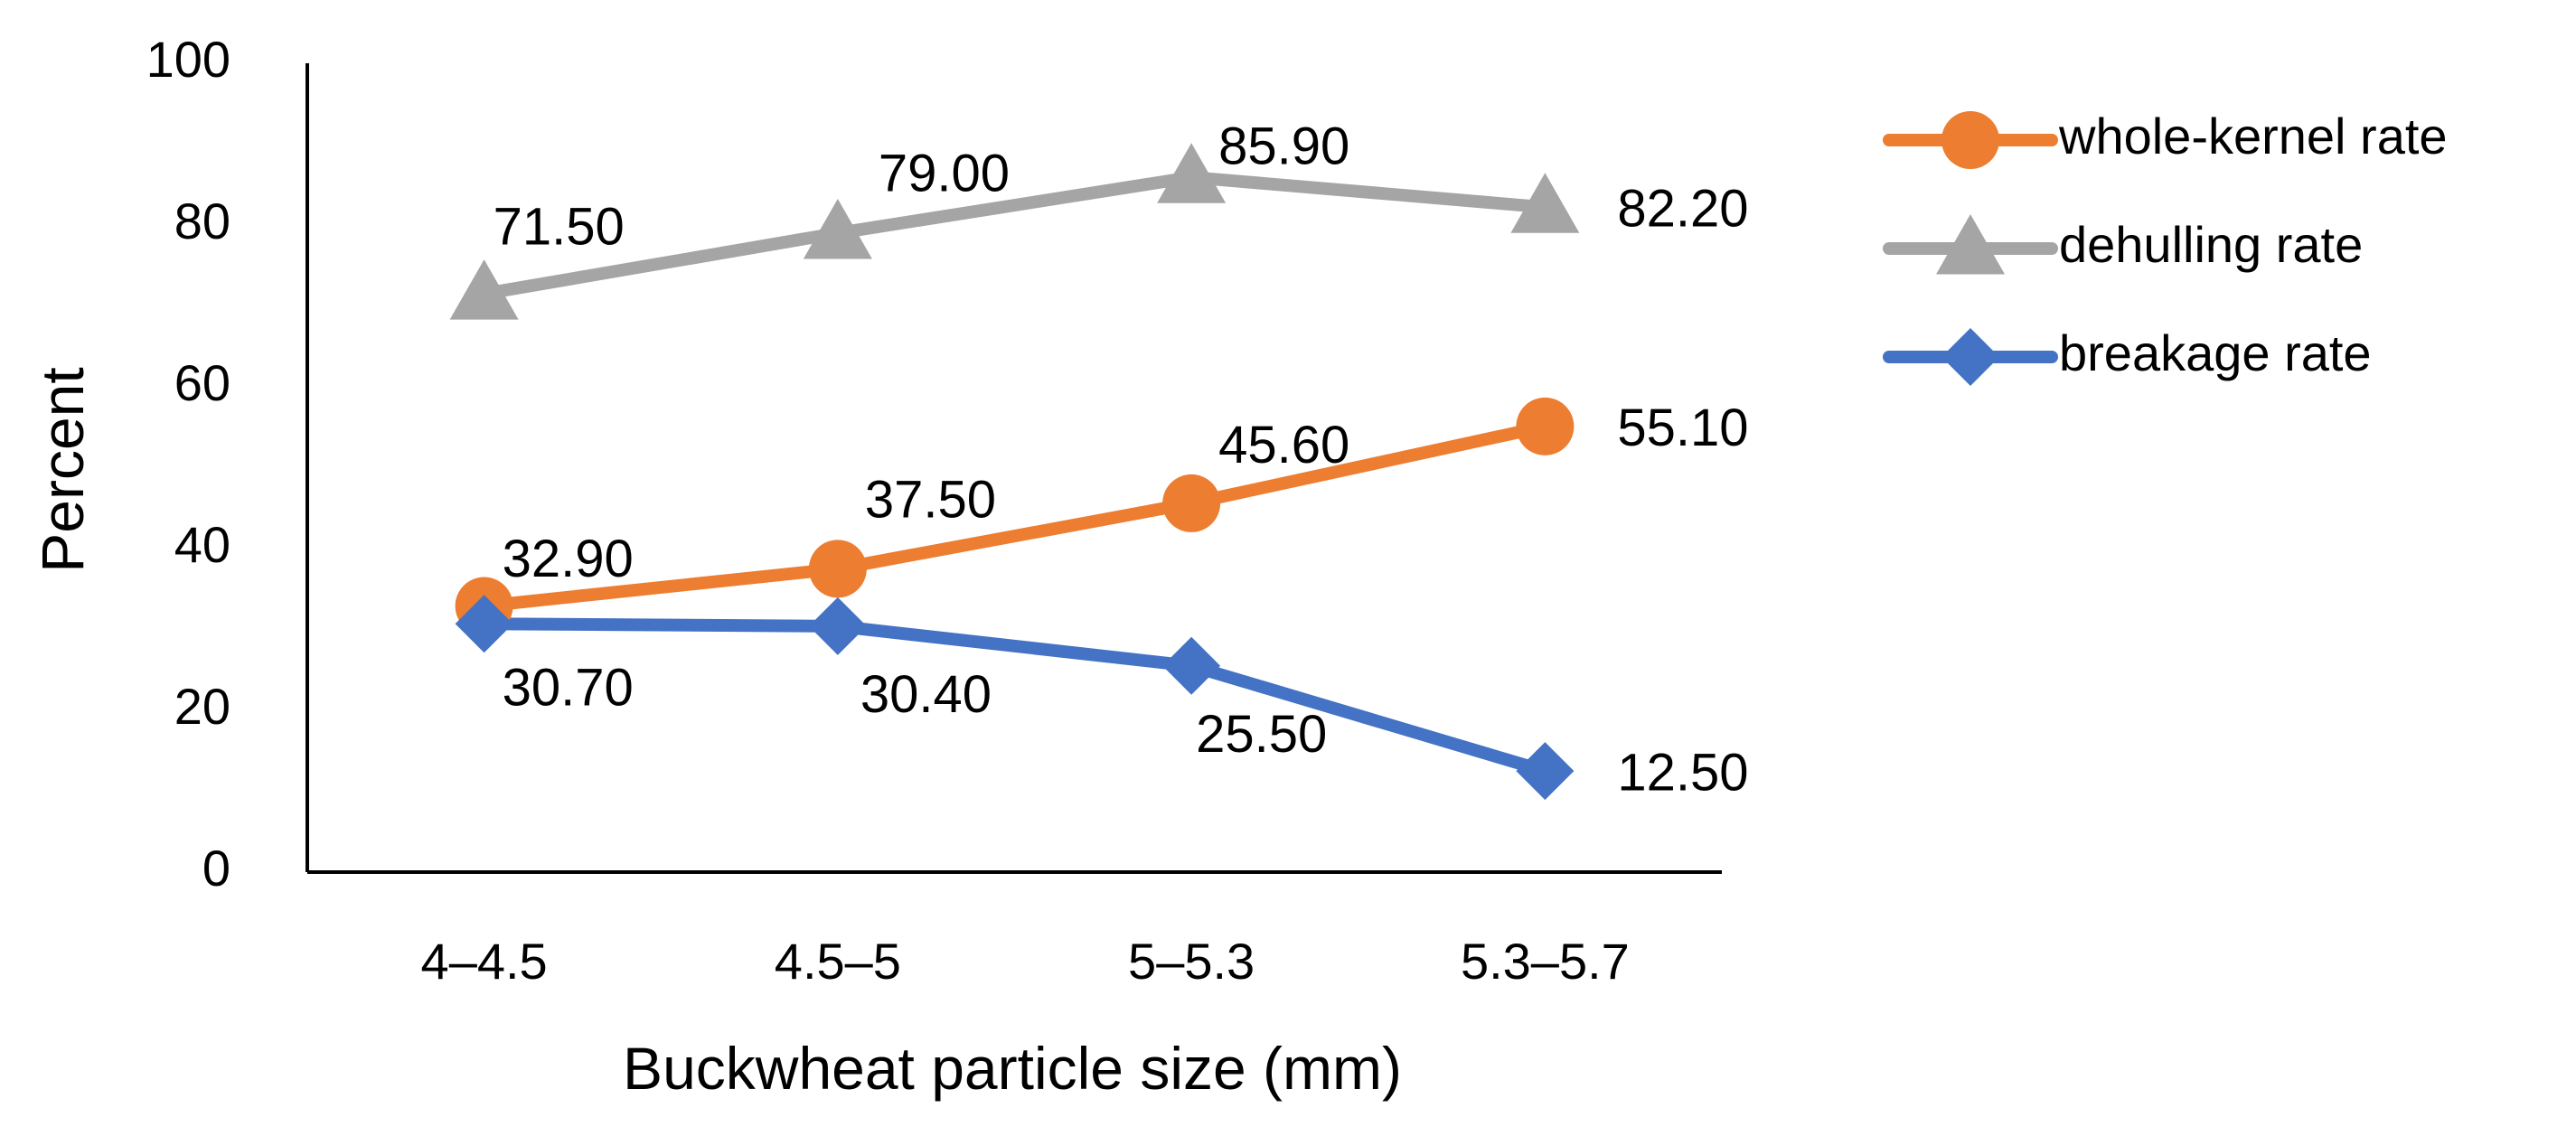  I want to click on whole-kernel-rate-data-label: 37.50, so click(931, 500).